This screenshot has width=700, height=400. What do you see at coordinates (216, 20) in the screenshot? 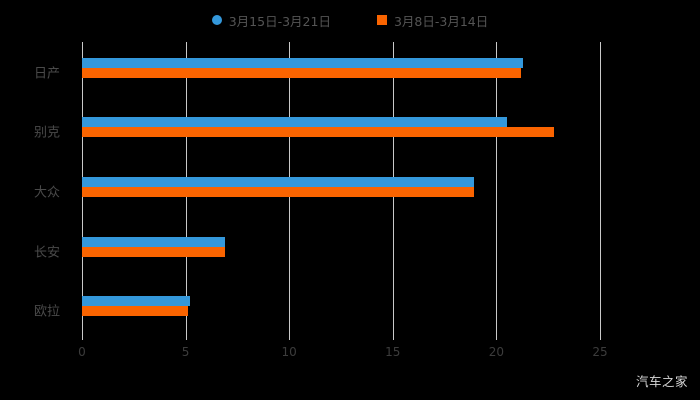
I see `legend-circle-icon` at bounding box center [216, 20].